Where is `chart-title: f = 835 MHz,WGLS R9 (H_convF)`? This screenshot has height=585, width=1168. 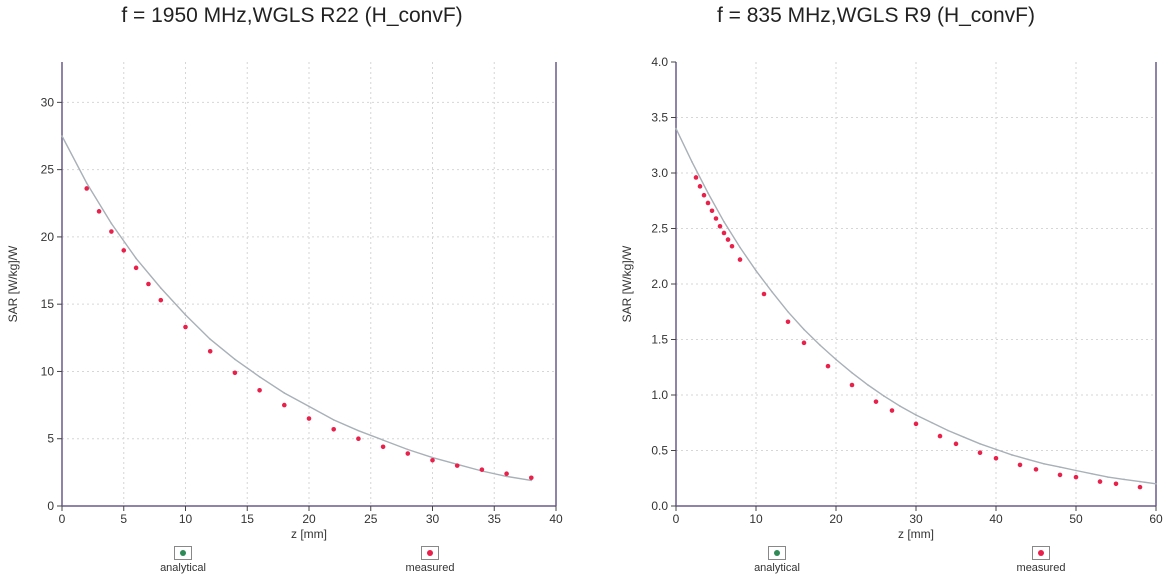 chart-title: f = 835 MHz,WGLS R9 (H_convF) is located at coordinates (875, 15).